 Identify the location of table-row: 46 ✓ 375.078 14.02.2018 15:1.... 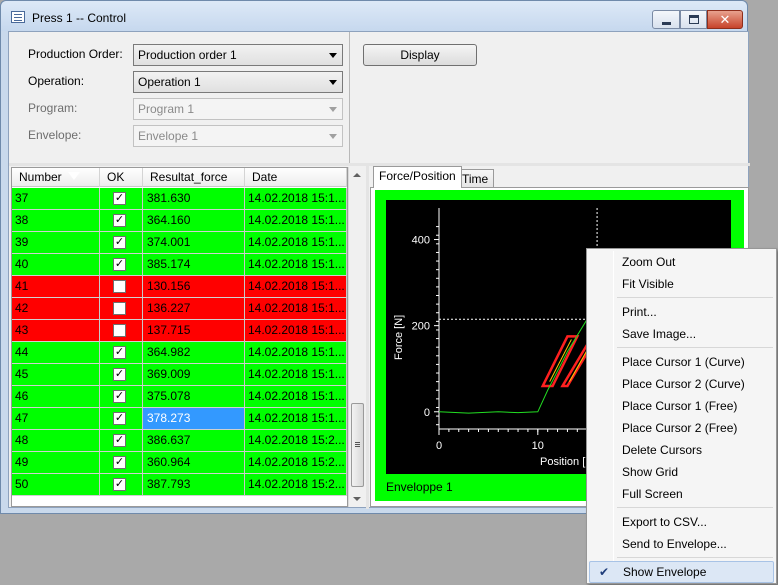
(179, 397).